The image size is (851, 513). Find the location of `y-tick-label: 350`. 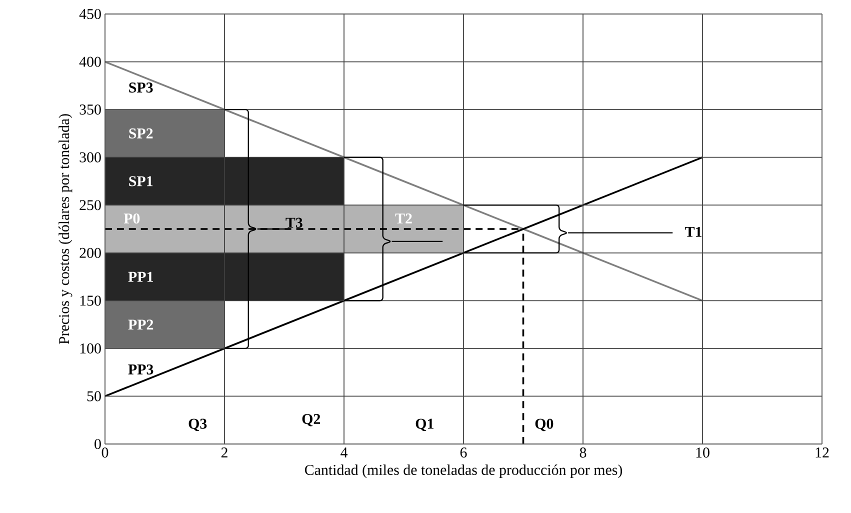

y-tick-label: 350 is located at coordinates (90, 109).